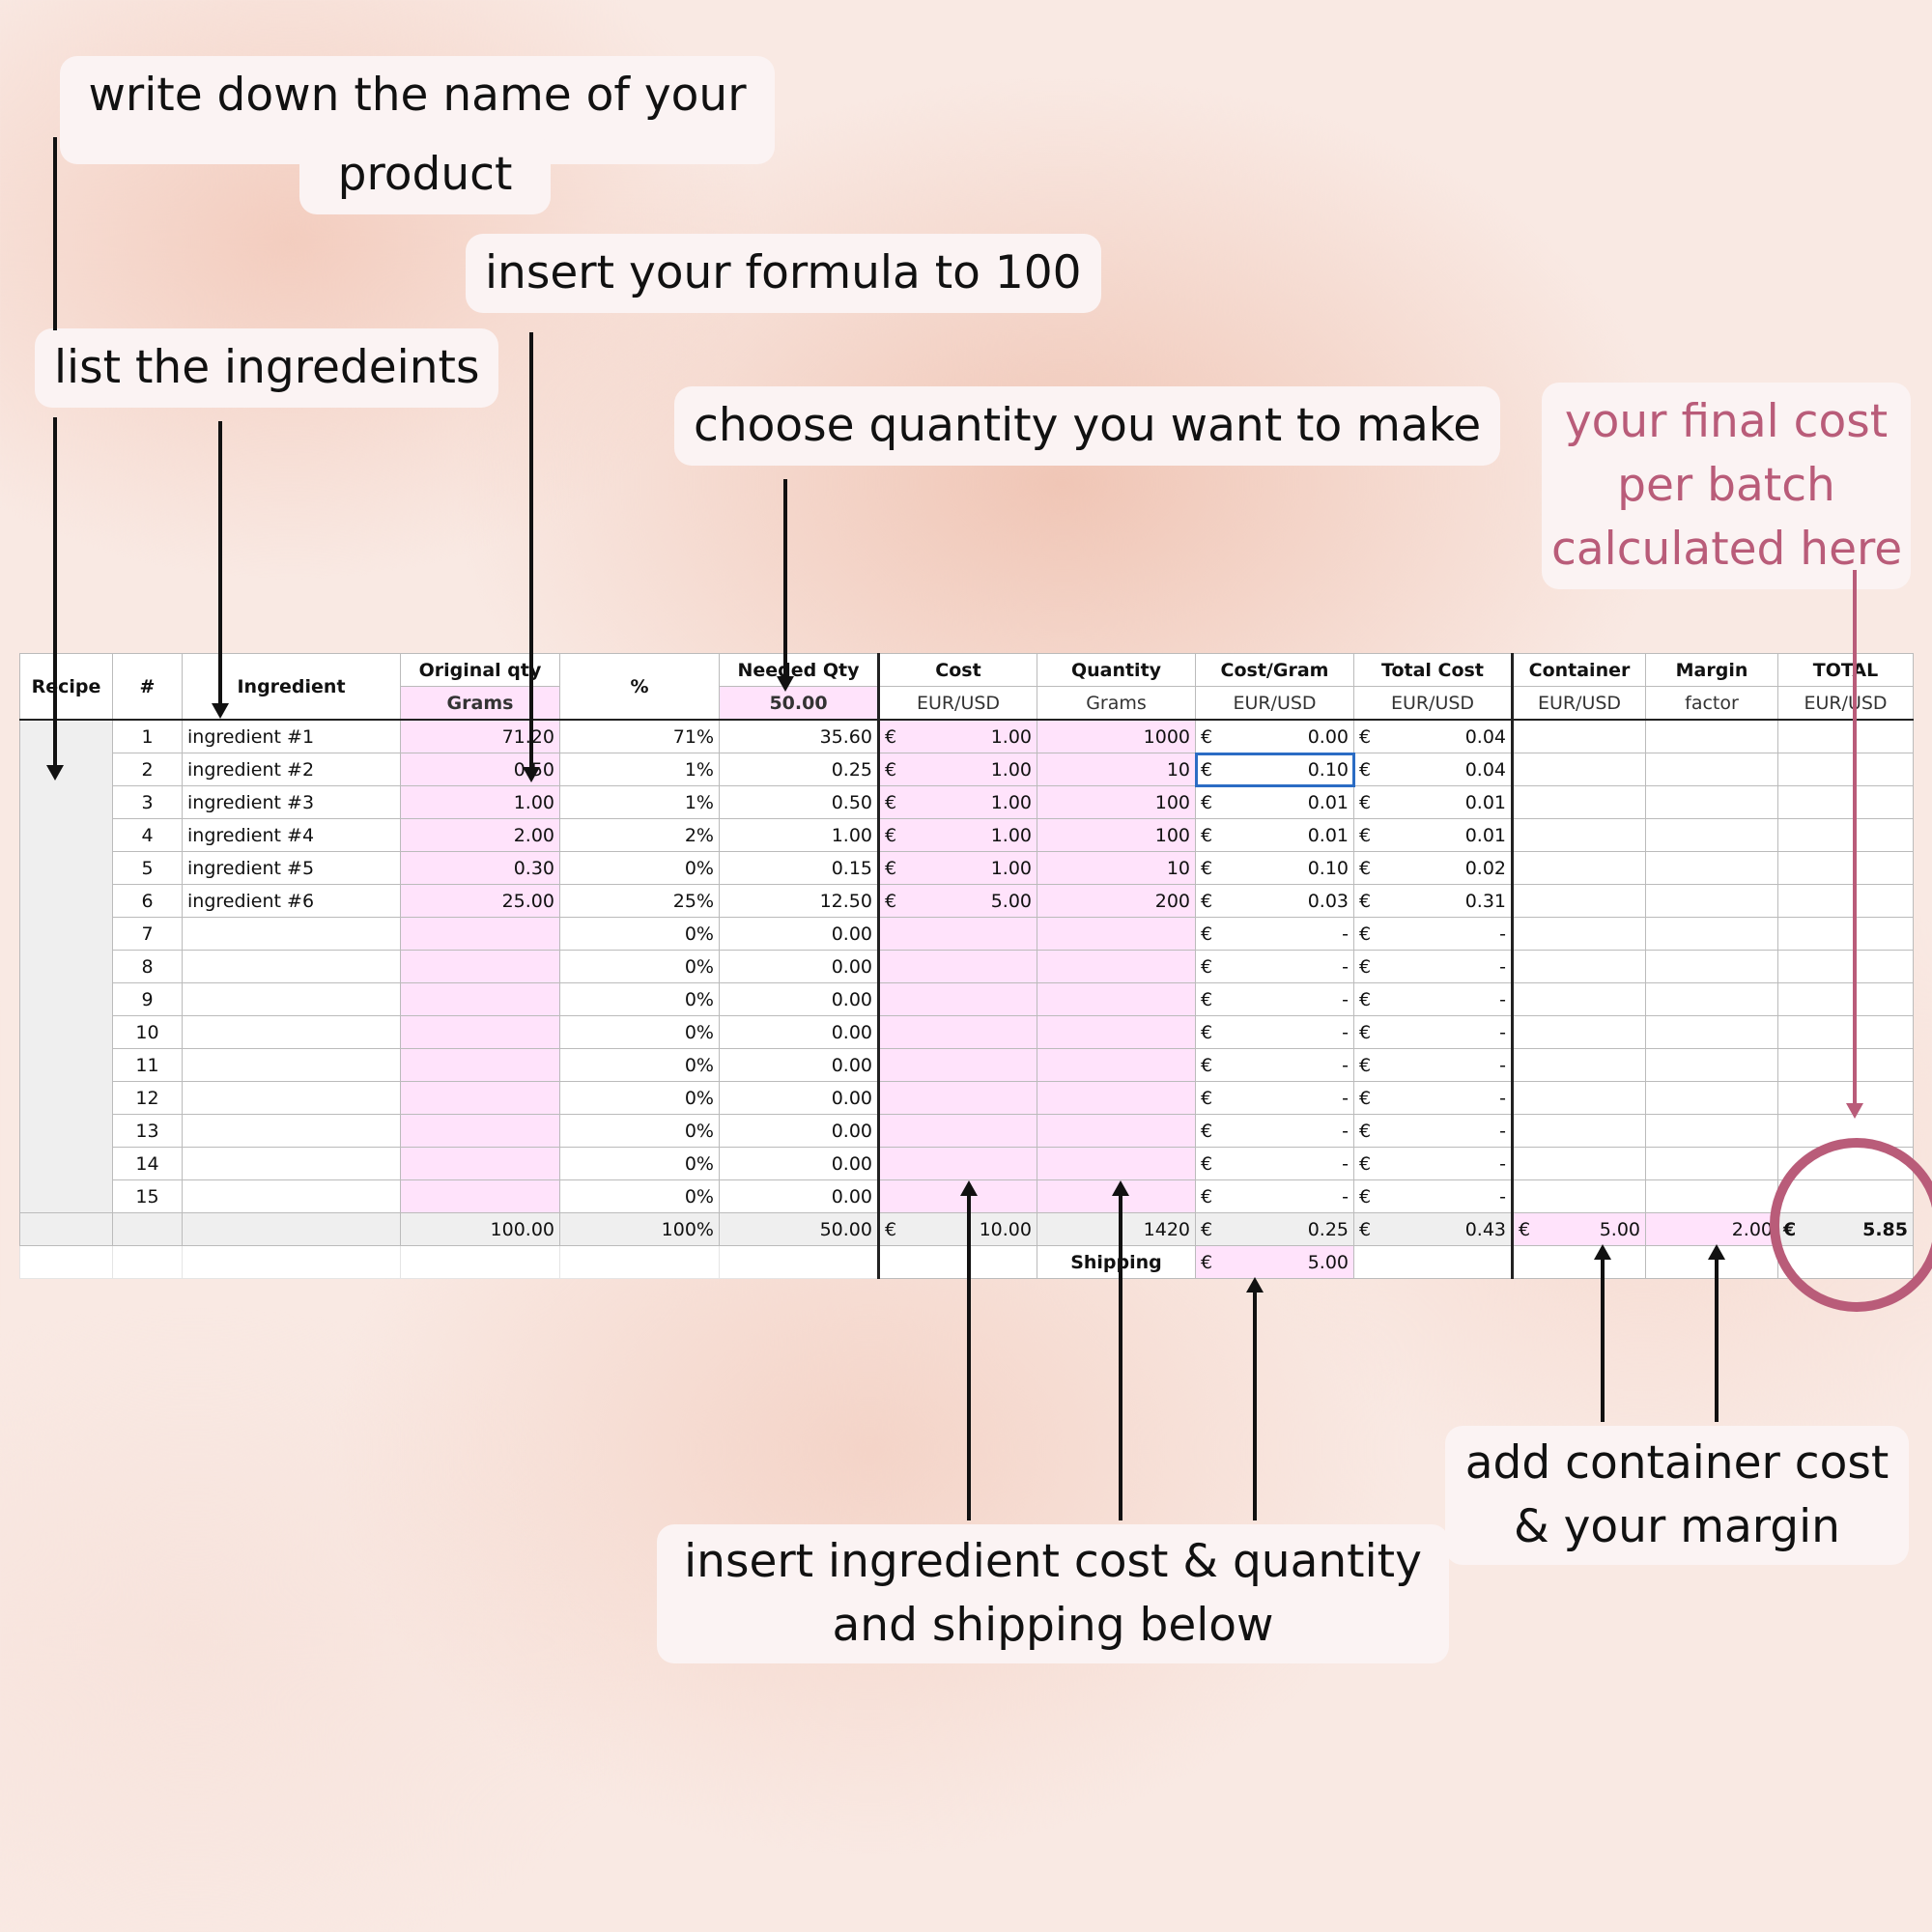 The height and width of the screenshot is (1932, 1932). Describe the element at coordinates (639, 1229) in the screenshot. I see `total-percent: 100%` at that location.